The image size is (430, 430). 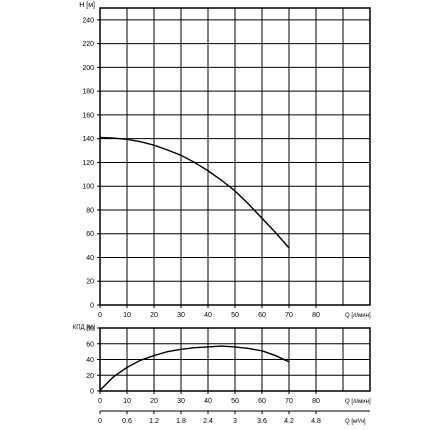 I want to click on y-axis-label: H [м], so click(x=87, y=5).